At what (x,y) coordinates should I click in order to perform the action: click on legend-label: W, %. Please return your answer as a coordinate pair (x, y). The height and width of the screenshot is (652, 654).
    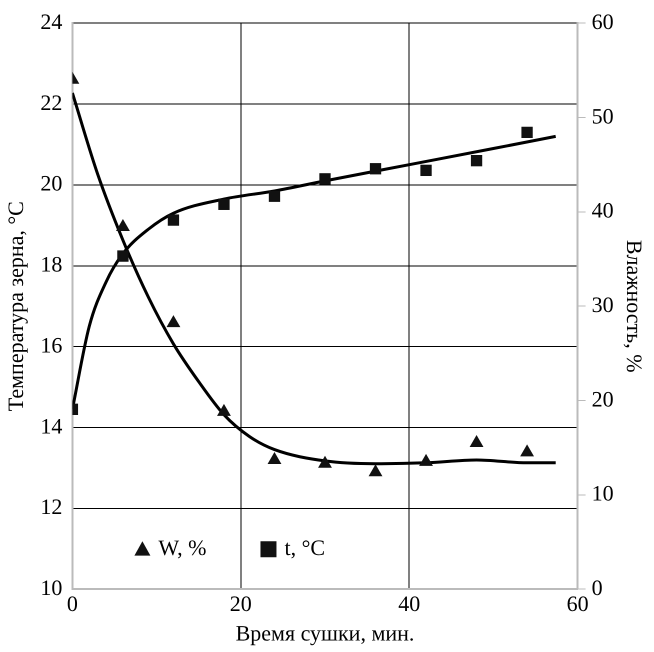
    Looking at the image, I should click on (182, 547).